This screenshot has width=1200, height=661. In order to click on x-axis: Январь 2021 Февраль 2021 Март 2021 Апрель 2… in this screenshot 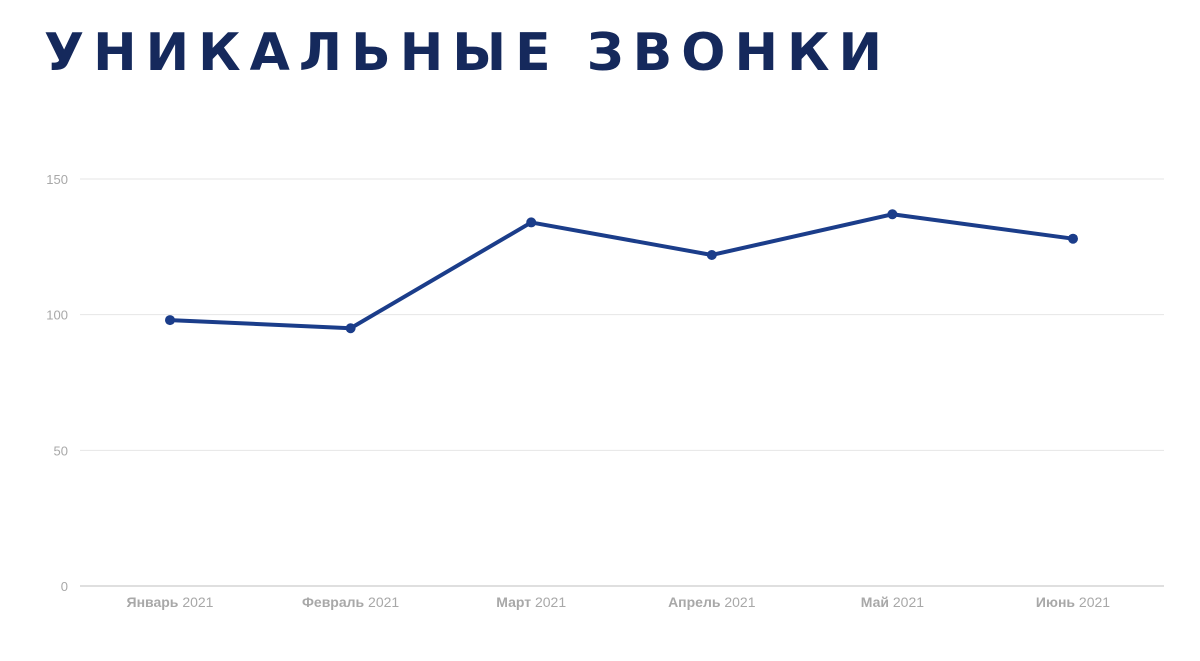, I will do `click(619, 602)`.